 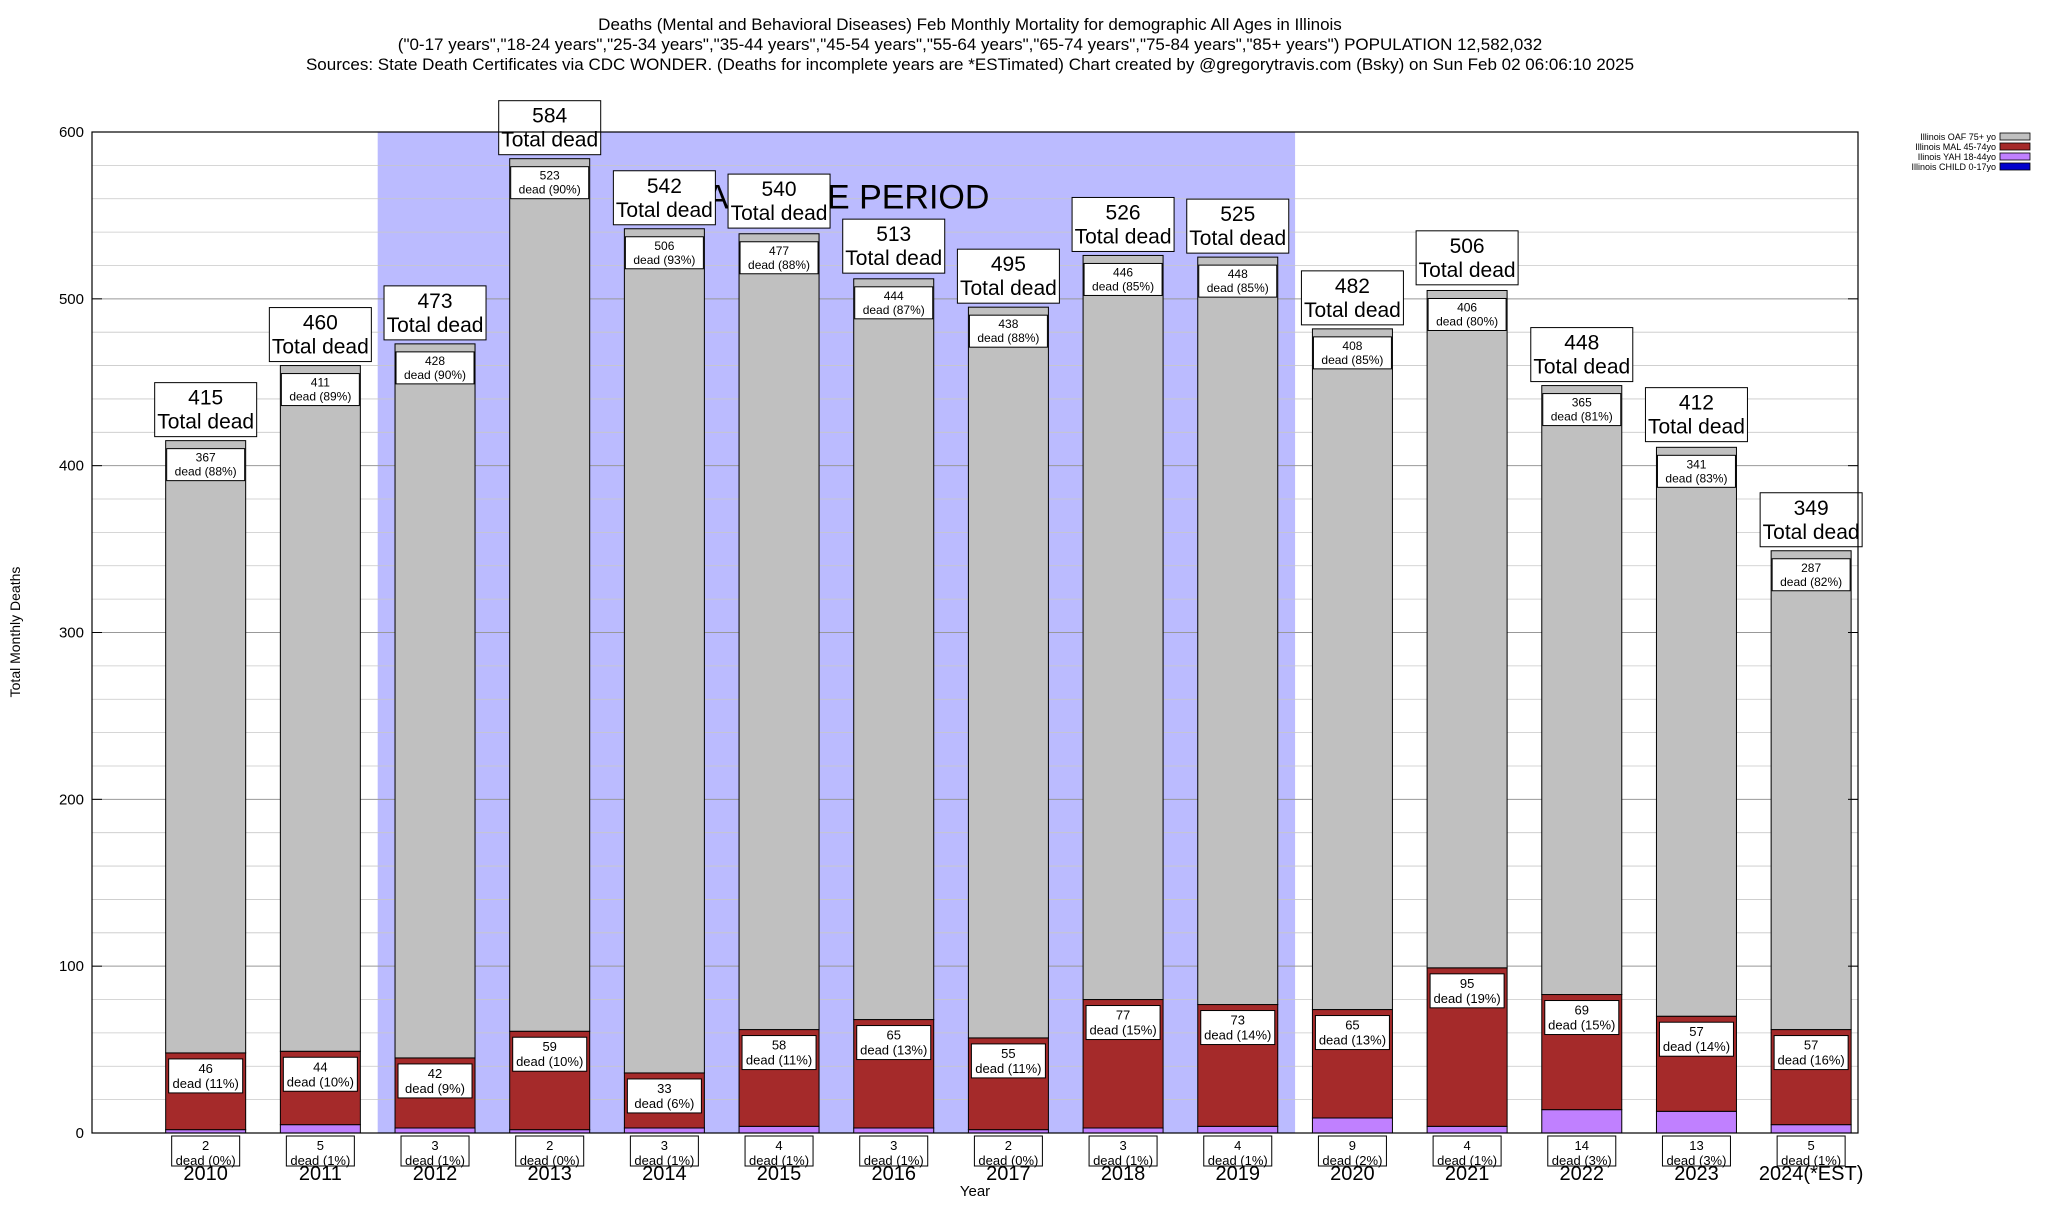 What do you see at coordinates (1955, 147) in the screenshot?
I see `legend-label: Illinois MAL 45-74yo` at bounding box center [1955, 147].